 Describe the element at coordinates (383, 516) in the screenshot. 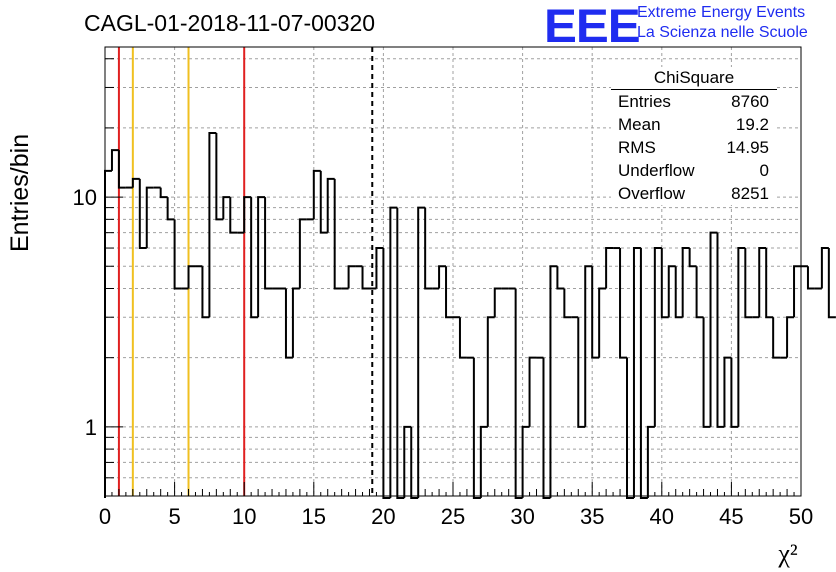

I see `x-tick-label: 20` at that location.